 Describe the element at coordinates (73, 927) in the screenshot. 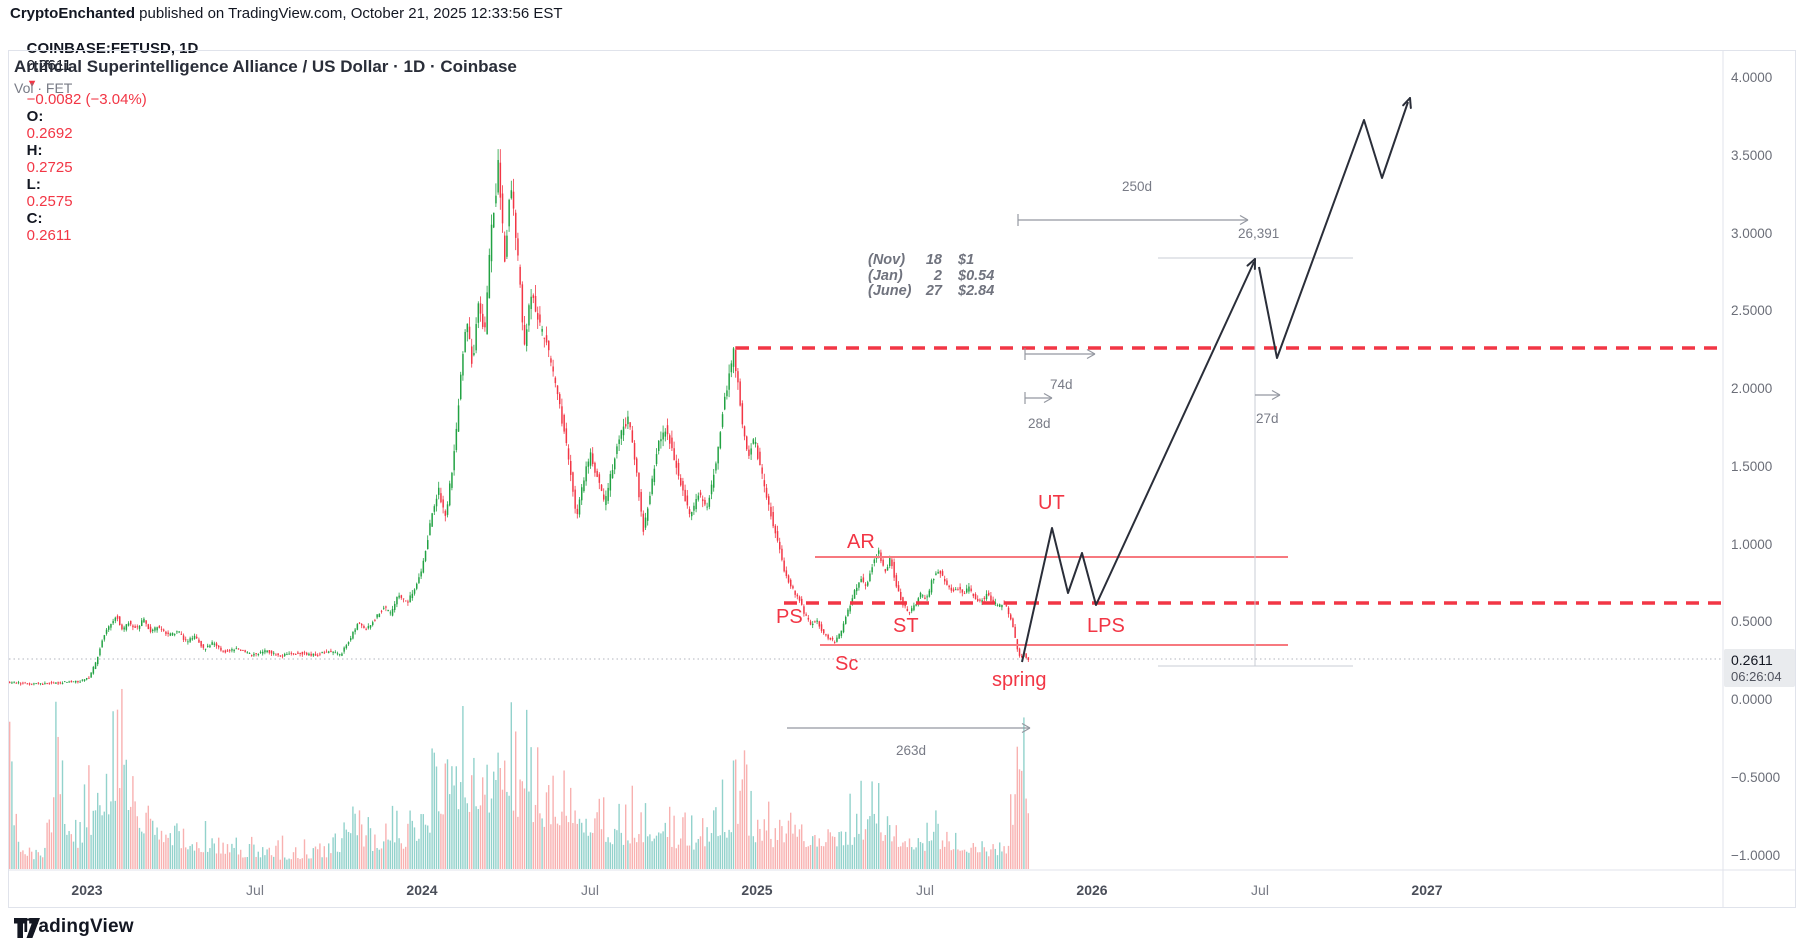

I see `tradingview-logo-link: TradingView` at that location.